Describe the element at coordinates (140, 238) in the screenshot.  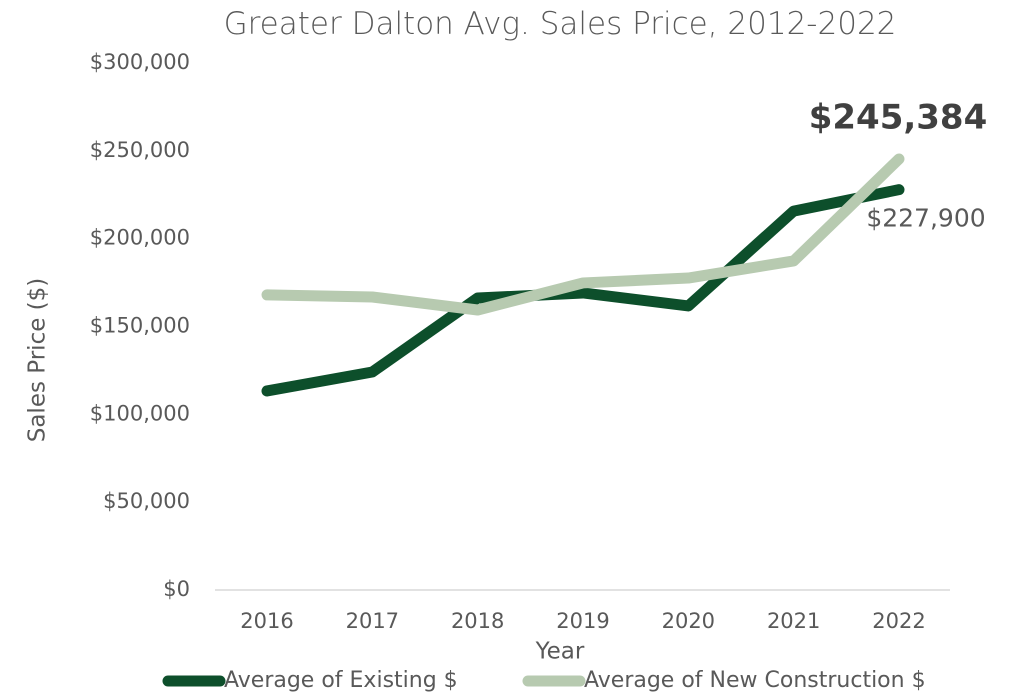
I see `y-tick-label: $200,000` at that location.